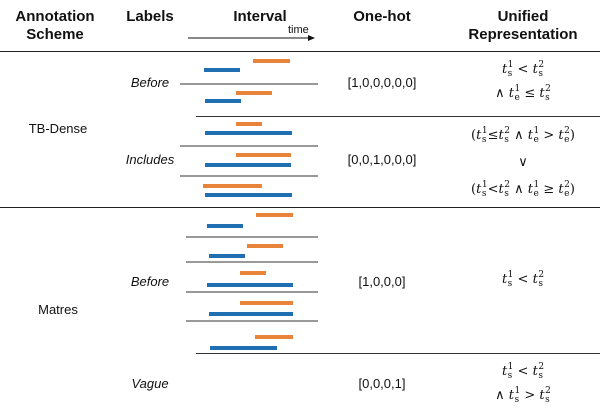  Describe the element at coordinates (150, 82) in the screenshot. I see `label-before-tbdense: Before` at that location.